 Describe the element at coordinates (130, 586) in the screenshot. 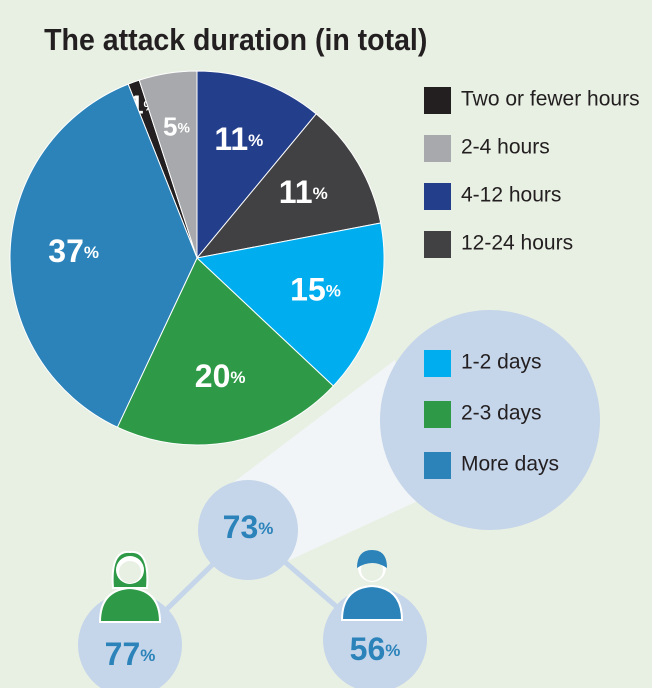

I see `female-icon` at that location.